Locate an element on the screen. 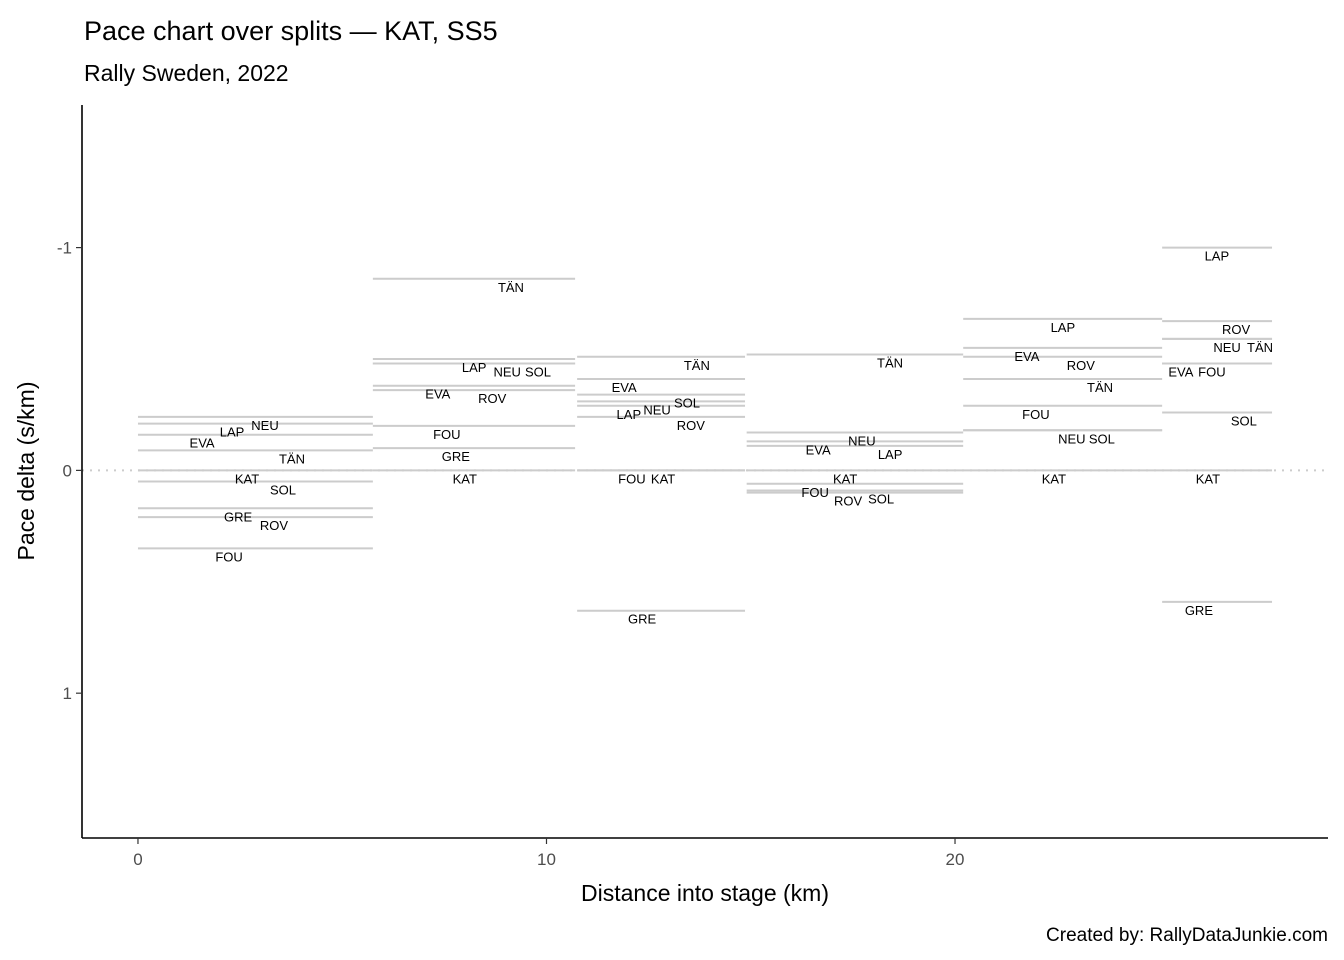  split-4: TÄN NEU EVA LAP KAT FOU SOL ROV is located at coordinates (855, 431).